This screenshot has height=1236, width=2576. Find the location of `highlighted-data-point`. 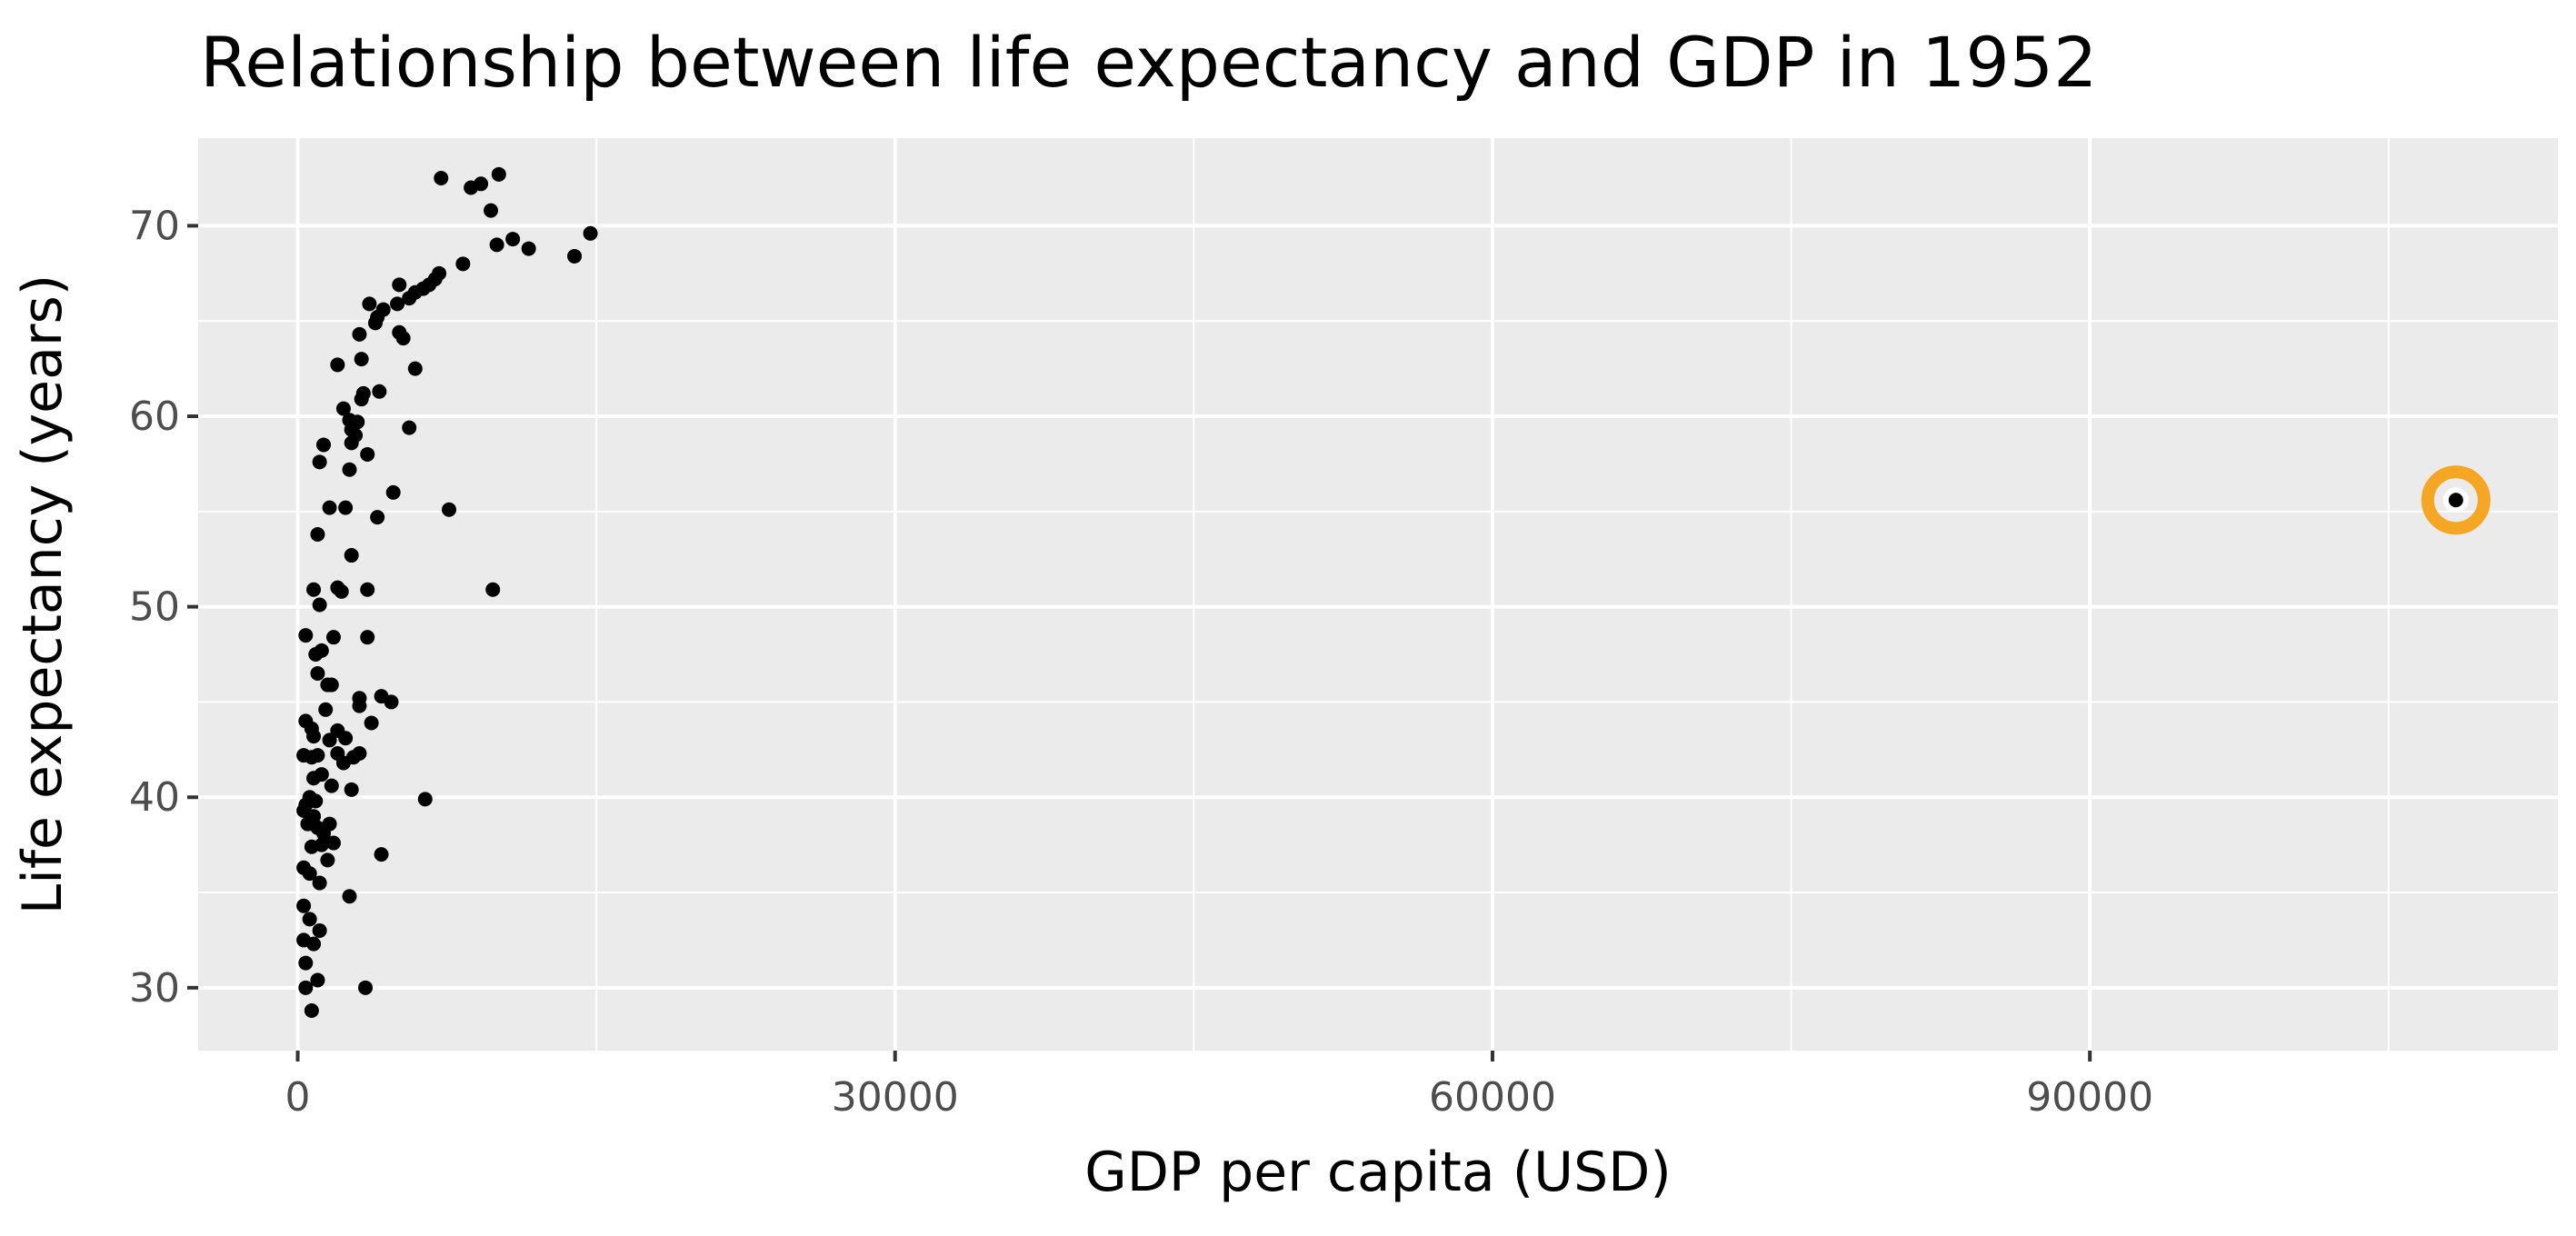

highlighted-data-point is located at coordinates (2455, 501).